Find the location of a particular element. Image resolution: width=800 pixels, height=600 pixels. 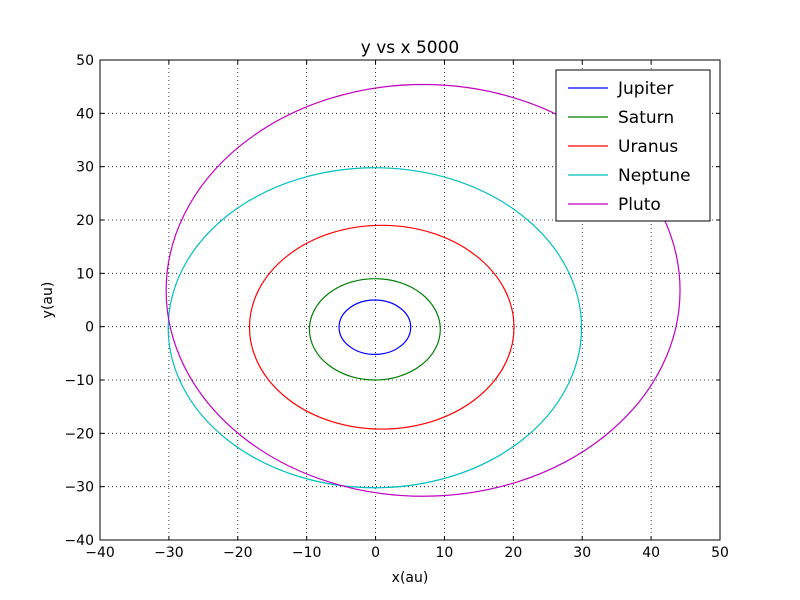

x-tick-label: −30 is located at coordinates (169, 553).